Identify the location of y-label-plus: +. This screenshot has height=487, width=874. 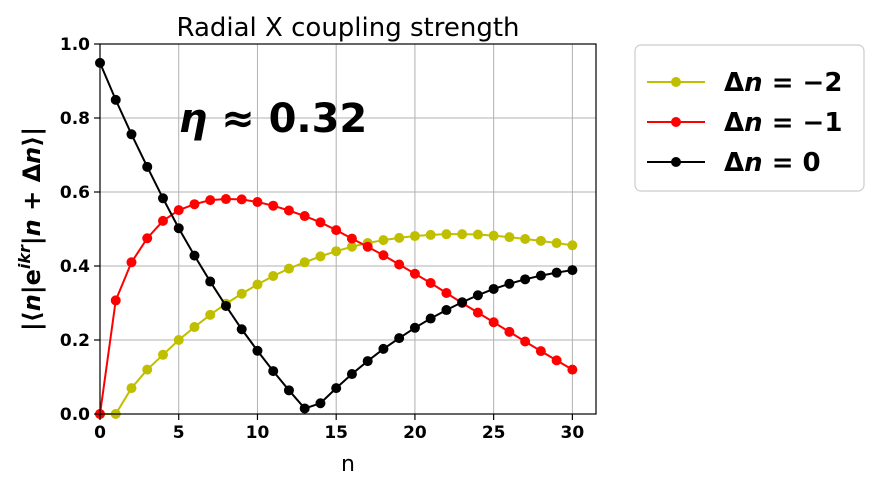
(32, 200).